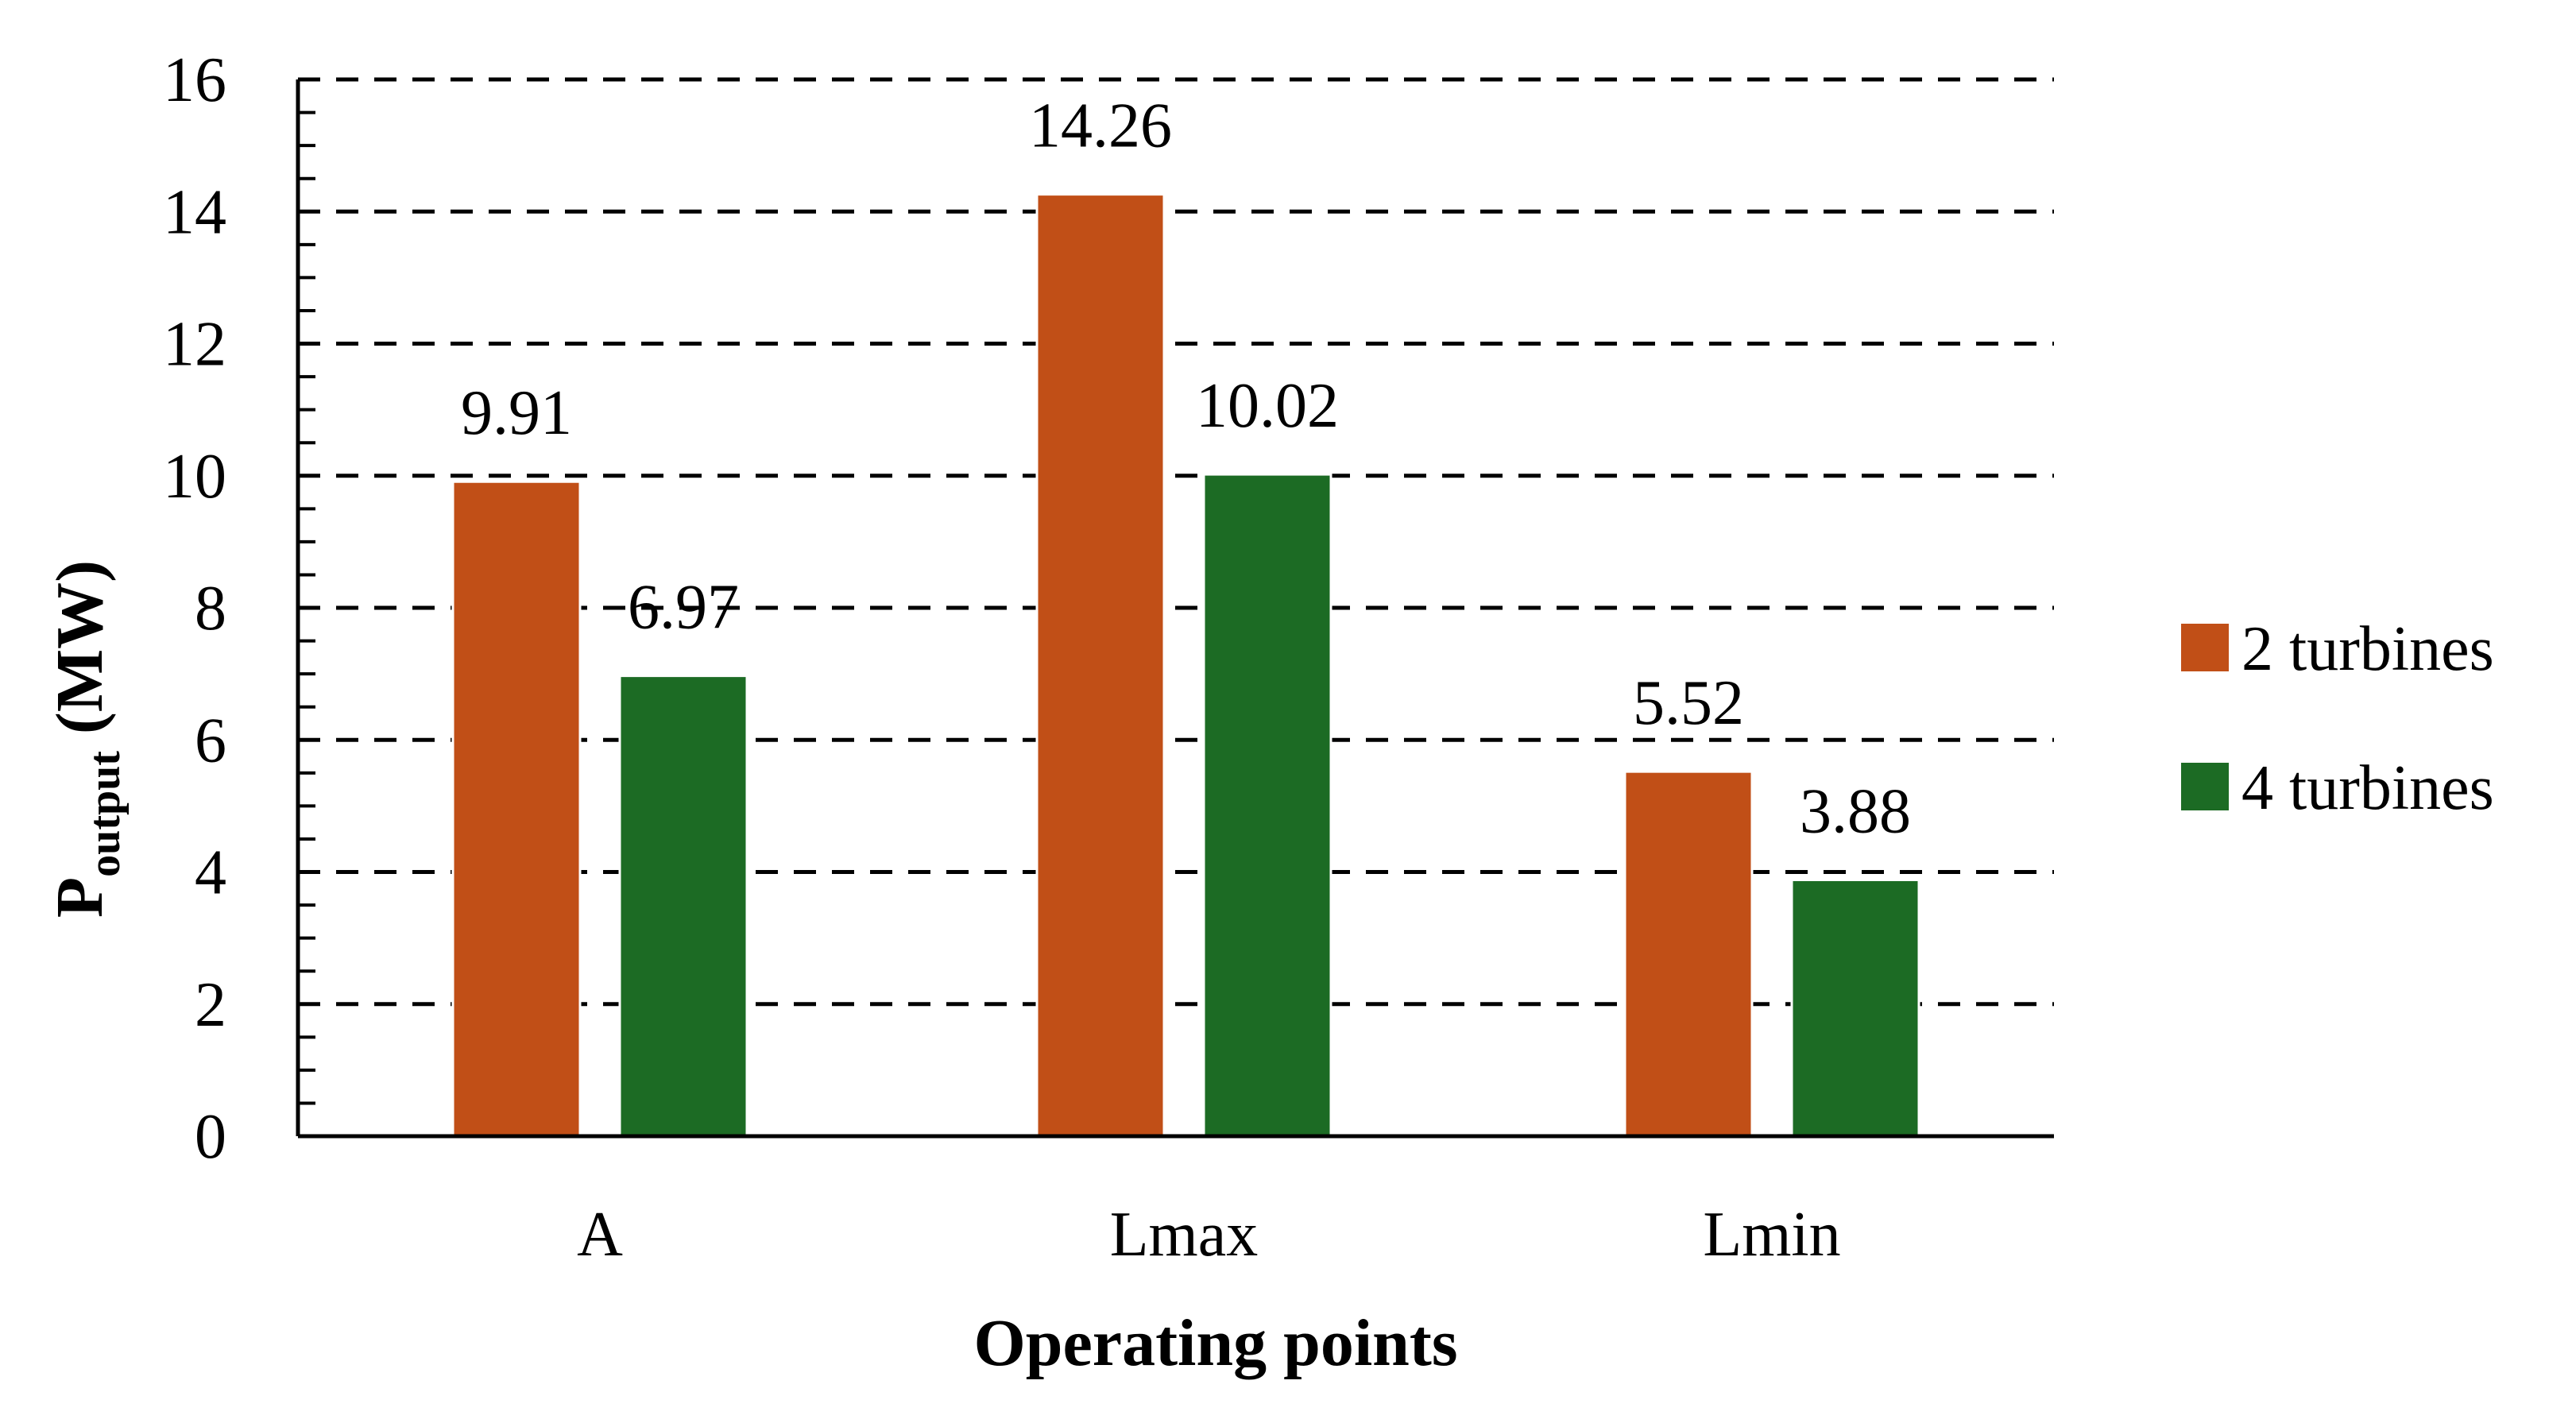 Image resolution: width=2576 pixels, height=1423 pixels. Describe the element at coordinates (80, 897) in the screenshot. I see `y-axis-title-main: P` at that location.